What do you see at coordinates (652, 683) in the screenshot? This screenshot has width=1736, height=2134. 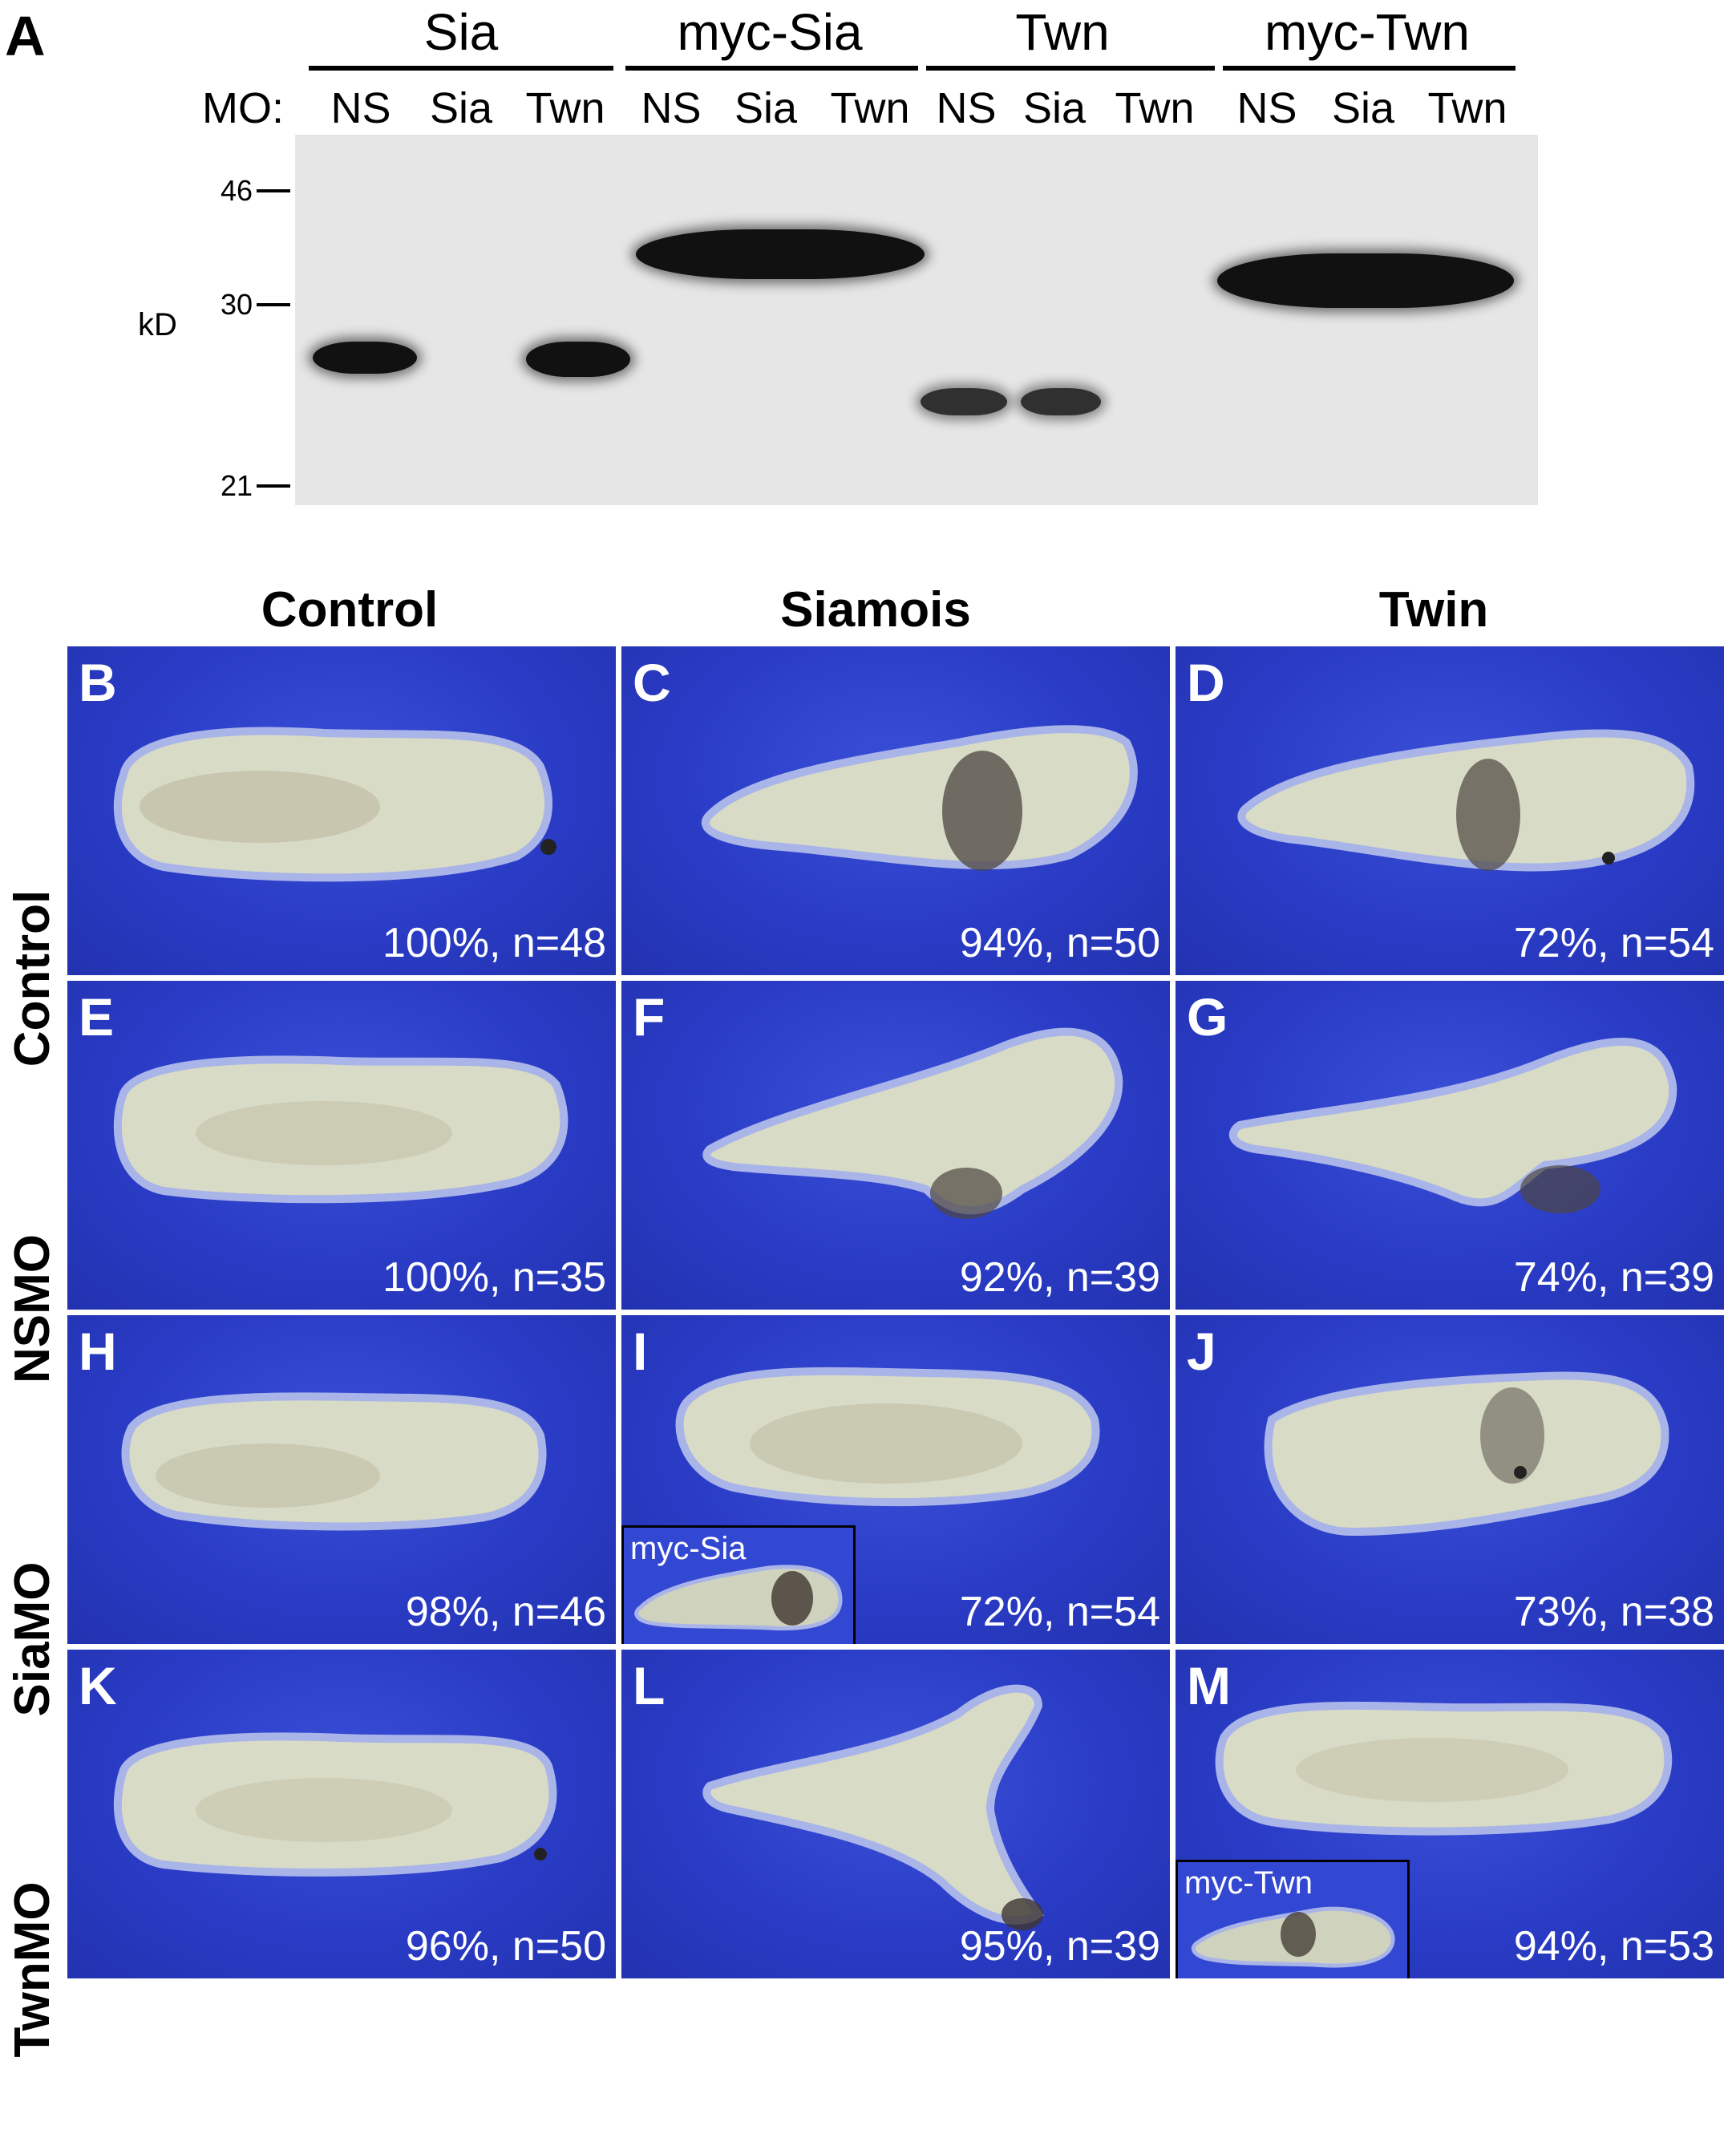 I see `panel-letter: C` at bounding box center [652, 683].